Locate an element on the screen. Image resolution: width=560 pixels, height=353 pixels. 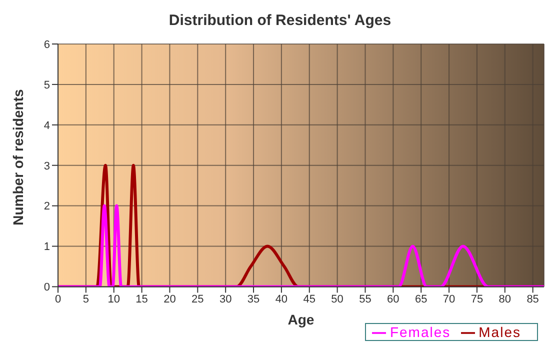
x-tick-label: 15 is located at coordinates (142, 300).